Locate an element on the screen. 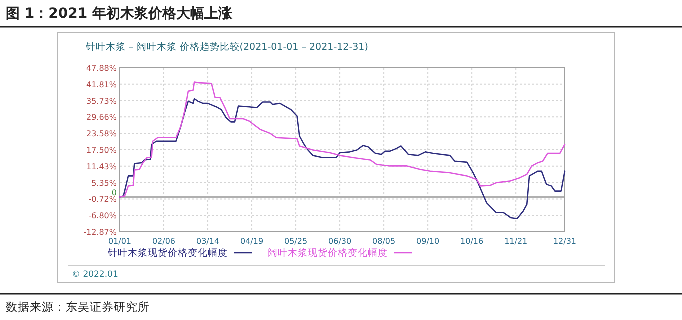 This screenshot has height=320, width=682. y-tick-label: 5.35% is located at coordinates (105, 183).